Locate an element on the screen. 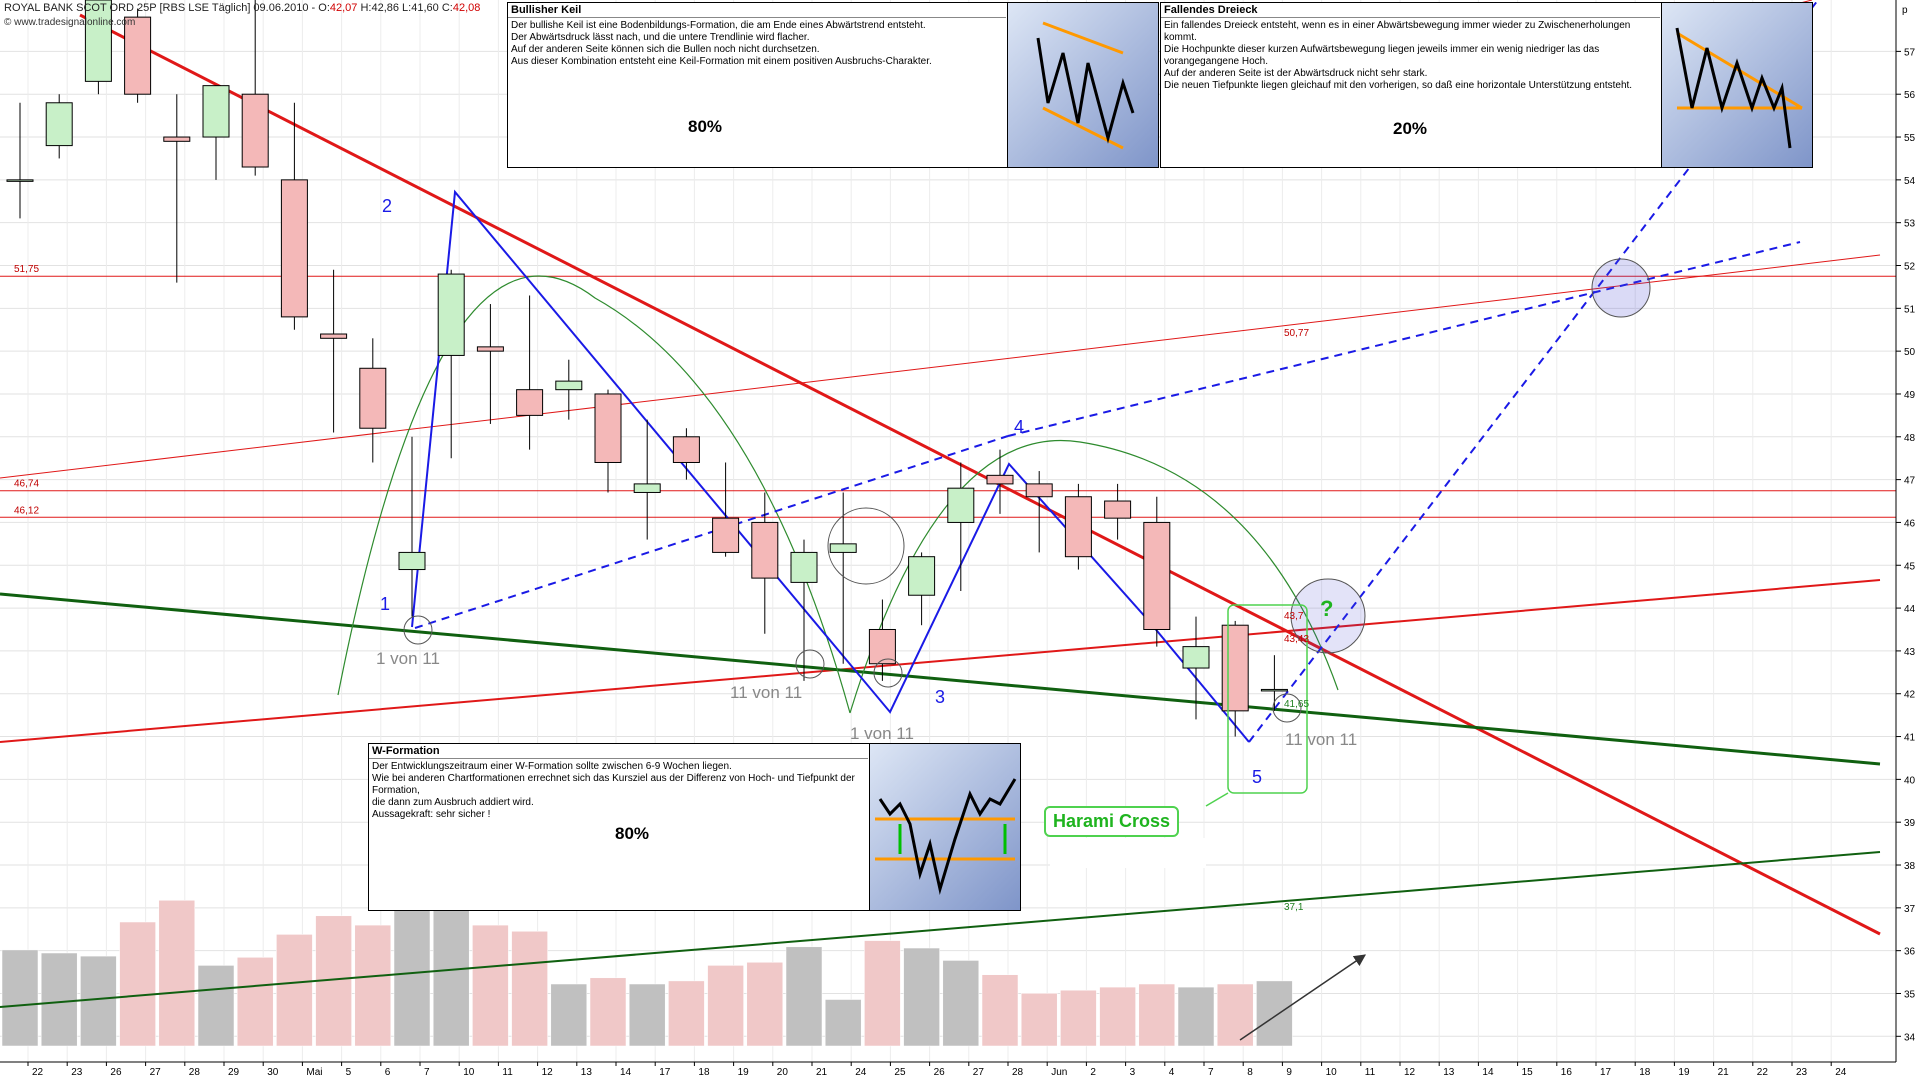 The width and height of the screenshot is (1920, 1080). header-high-label: H: is located at coordinates (364, 8).